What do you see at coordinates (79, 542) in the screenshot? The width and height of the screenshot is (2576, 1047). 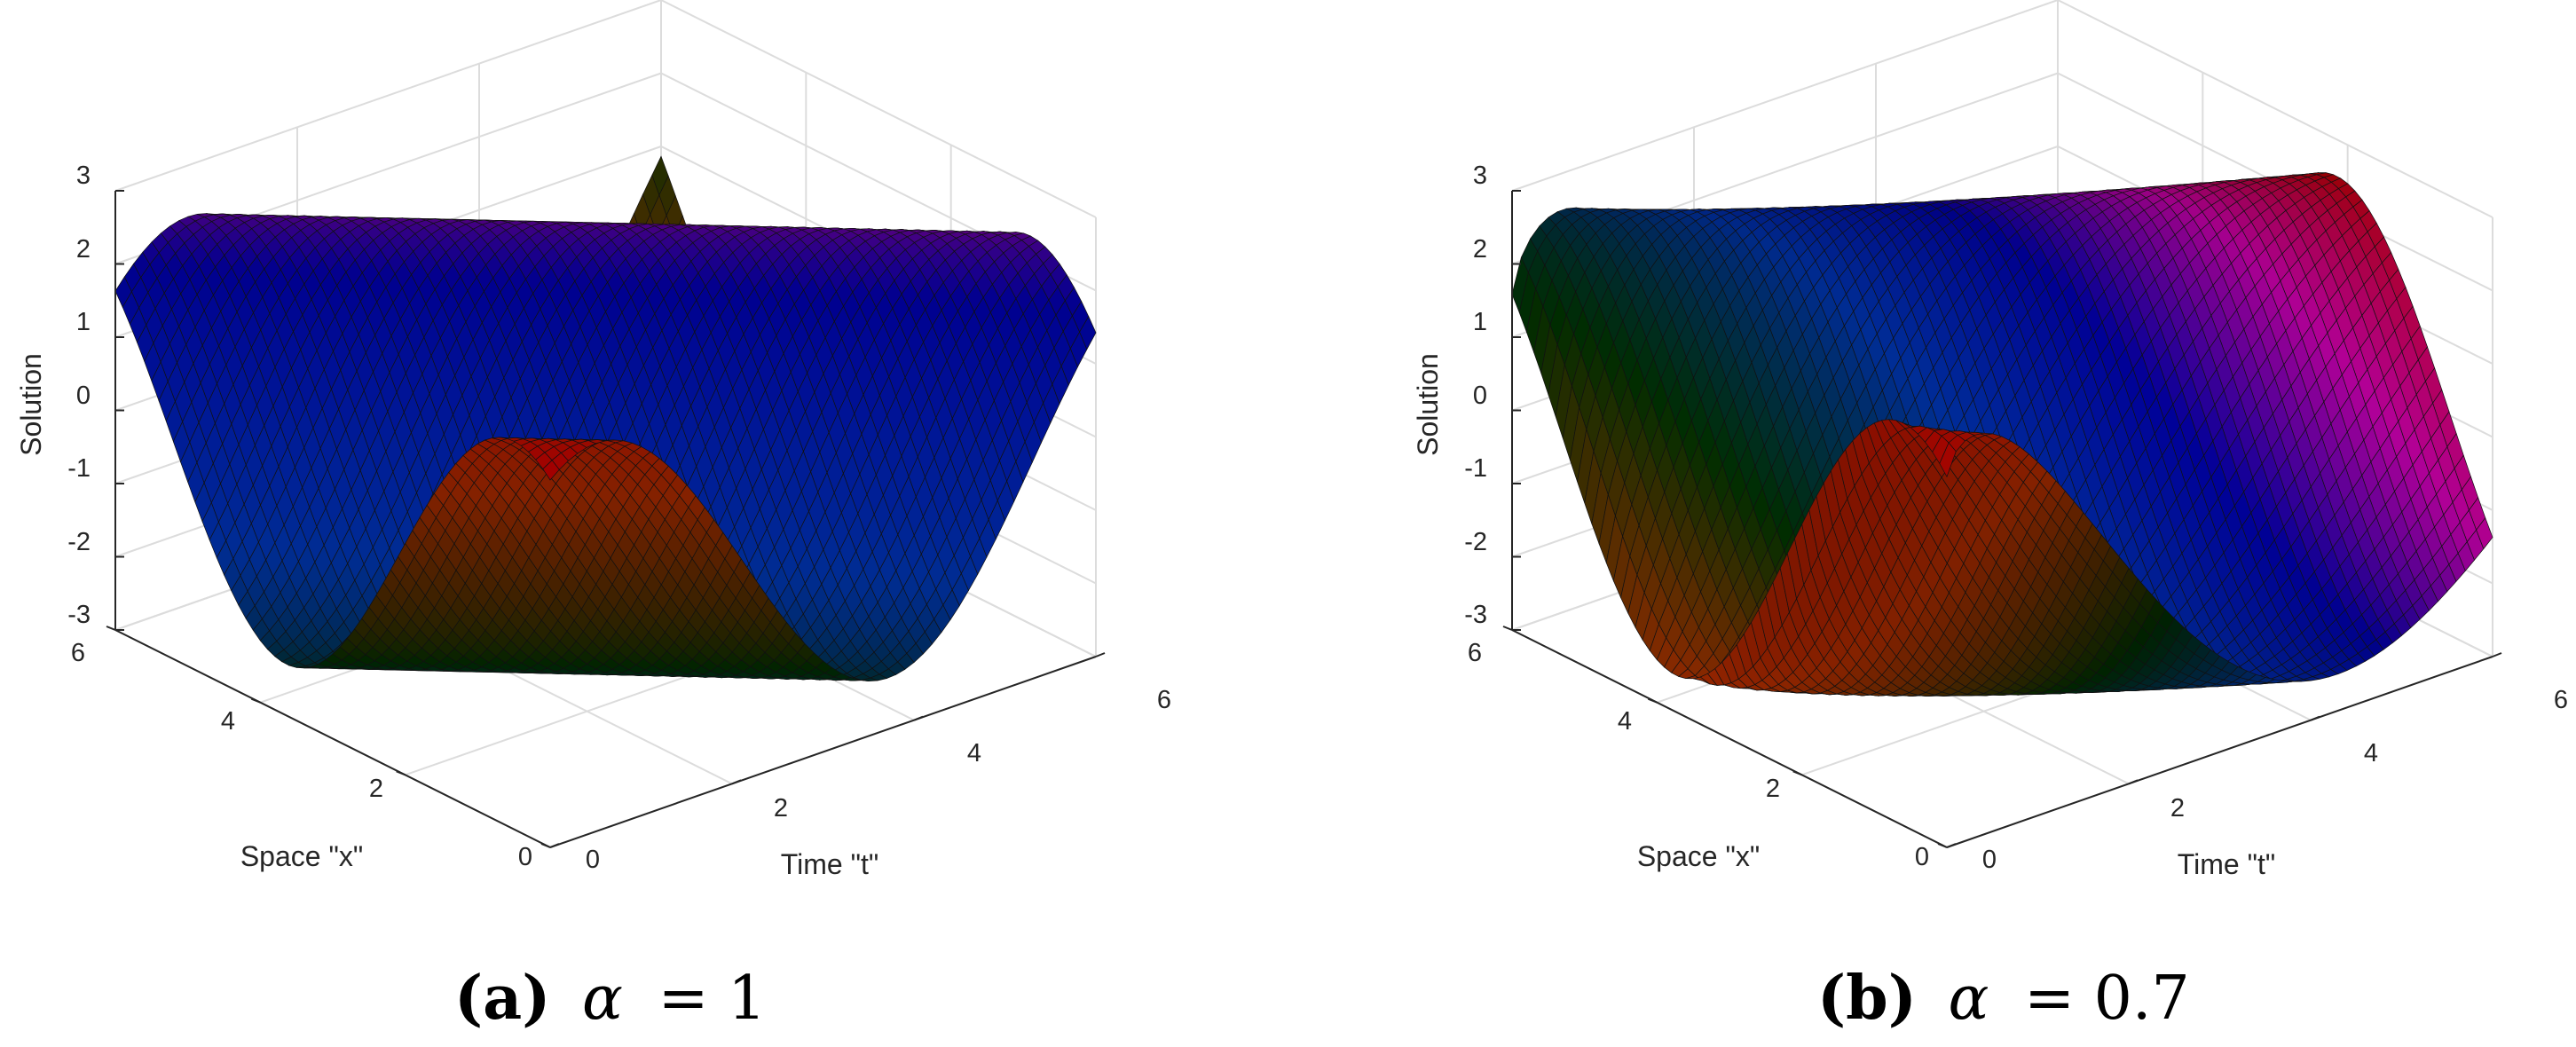 I see `z-tick-label: -2` at bounding box center [79, 542].